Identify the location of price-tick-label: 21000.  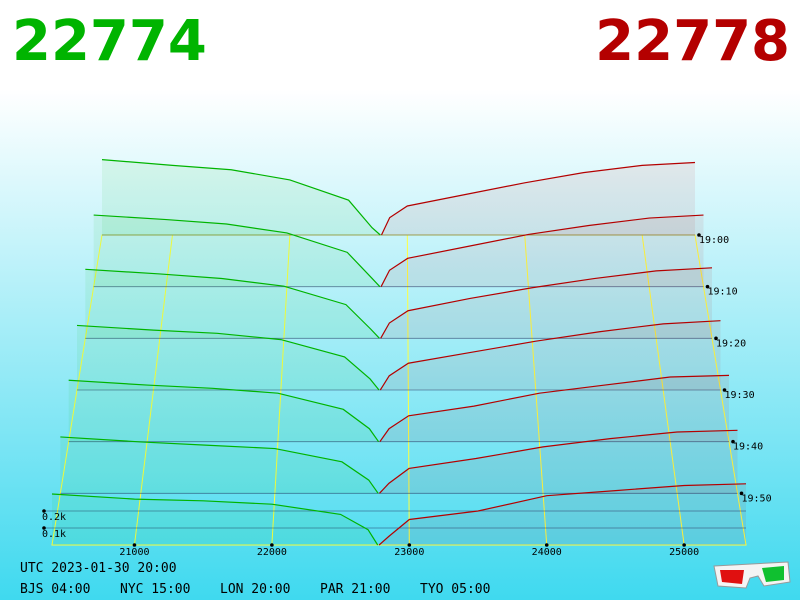
(134, 552).